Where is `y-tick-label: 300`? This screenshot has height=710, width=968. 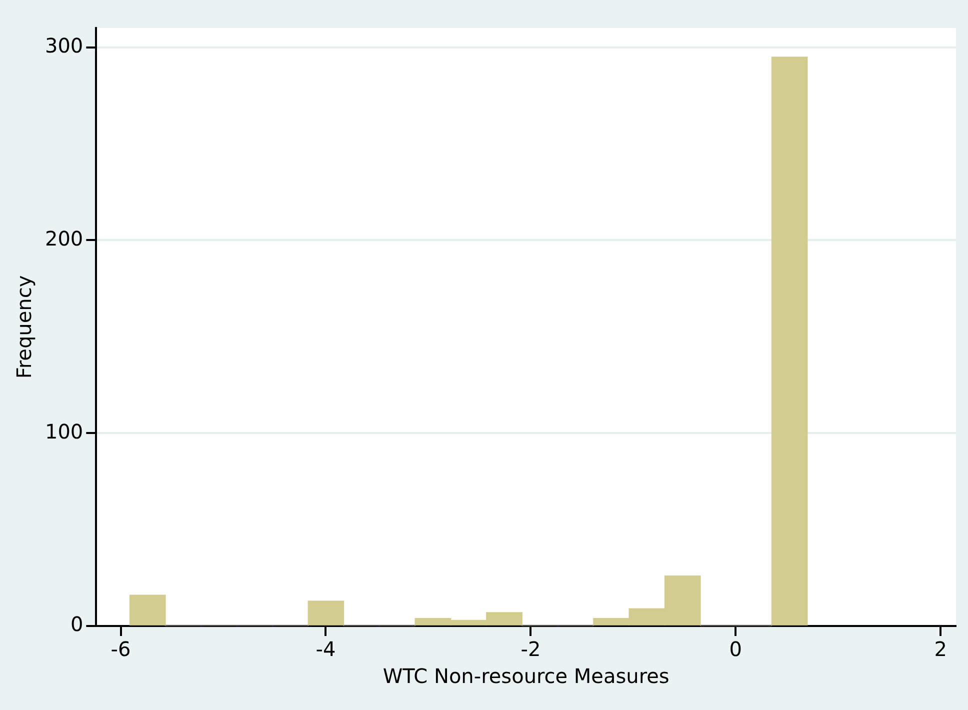 y-tick-label: 300 is located at coordinates (64, 45).